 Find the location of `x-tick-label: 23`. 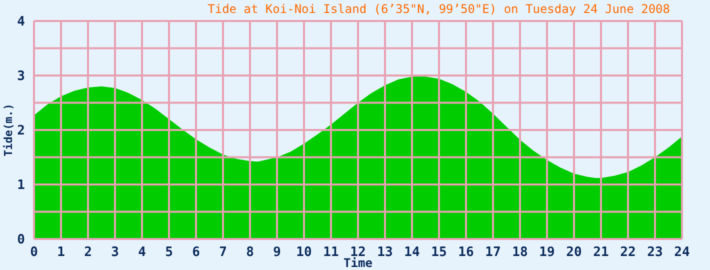

x-tick-label: 23 is located at coordinates (655, 252).